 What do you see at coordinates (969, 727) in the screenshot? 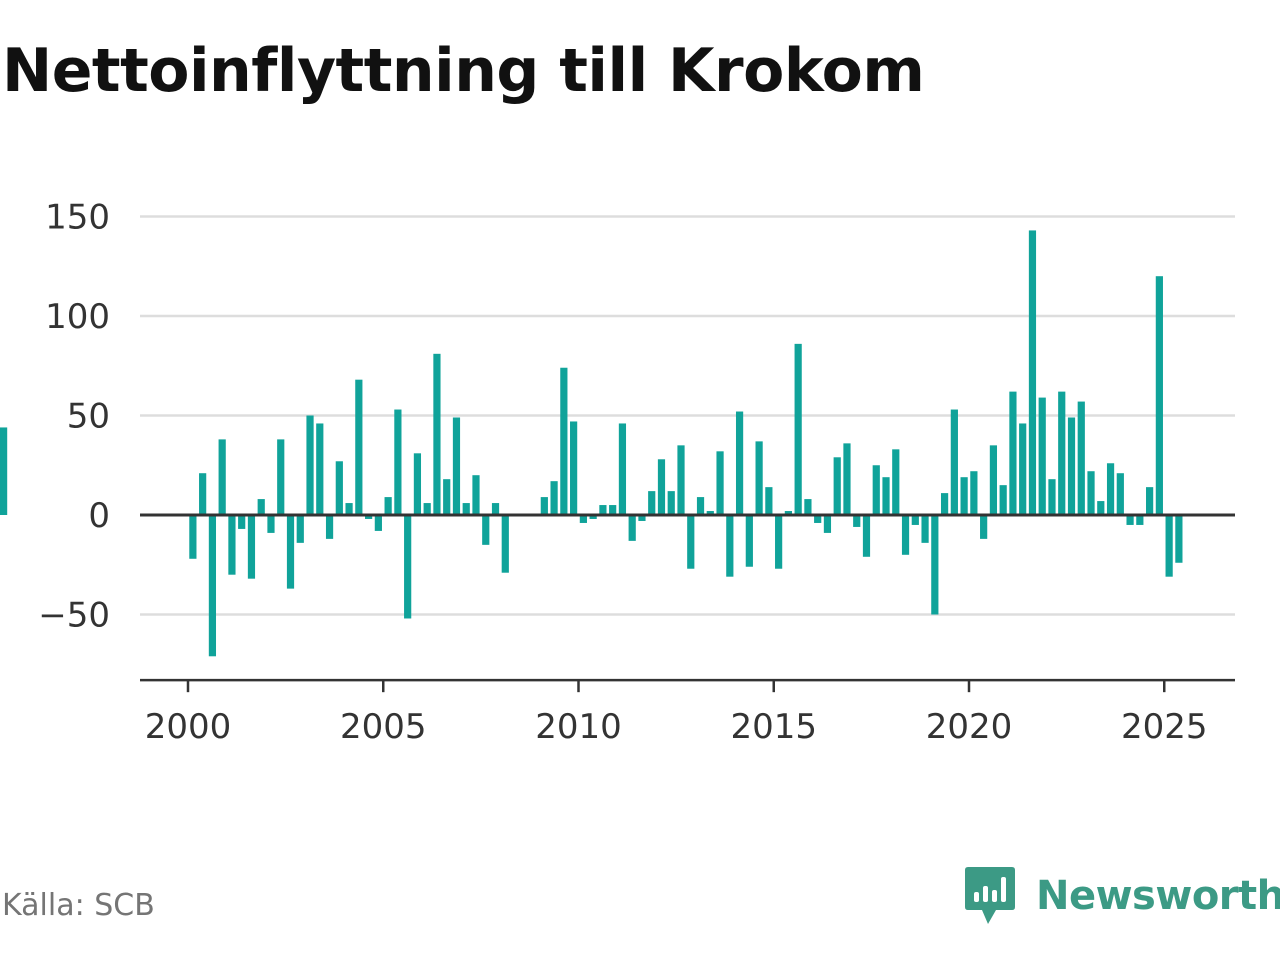
I see `x-tick-label: 2020` at bounding box center [969, 727].